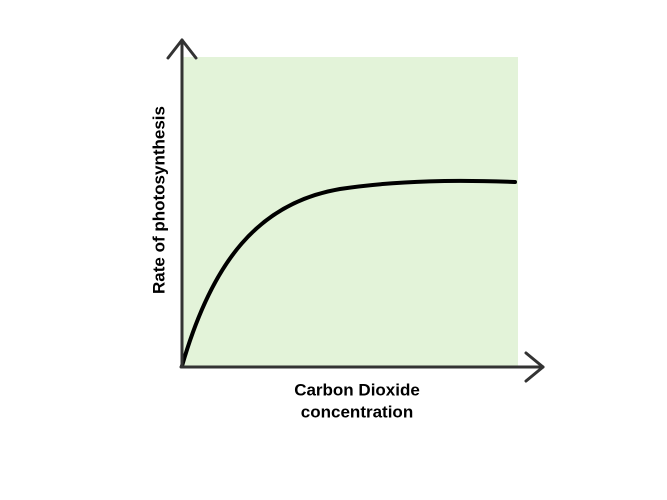  What do you see at coordinates (357, 411) in the screenshot?
I see `x-axis-label: concentration` at bounding box center [357, 411].